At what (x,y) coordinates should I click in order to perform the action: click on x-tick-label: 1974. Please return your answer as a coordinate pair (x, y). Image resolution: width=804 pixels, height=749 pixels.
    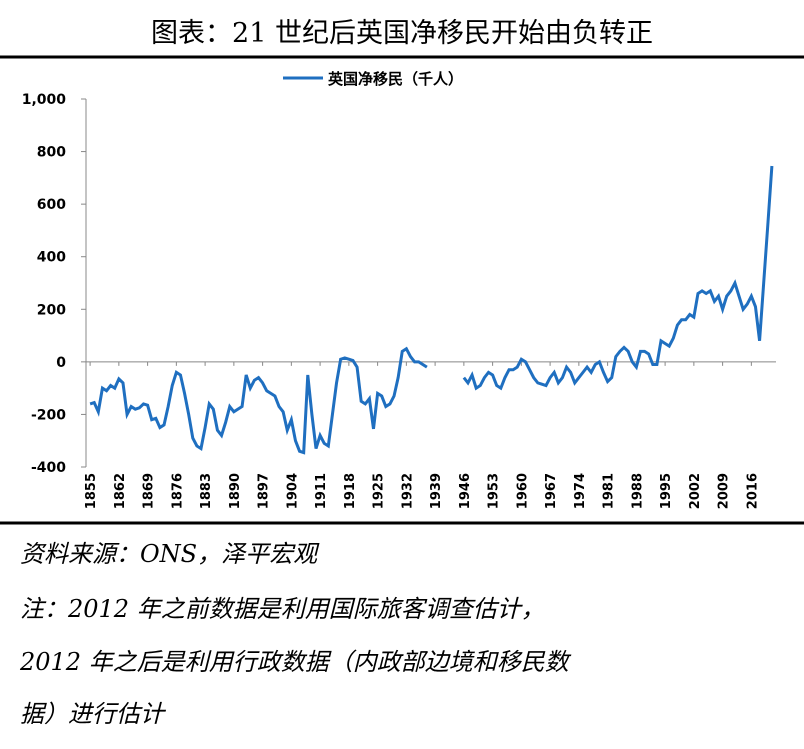
    Looking at the image, I should click on (580, 491).